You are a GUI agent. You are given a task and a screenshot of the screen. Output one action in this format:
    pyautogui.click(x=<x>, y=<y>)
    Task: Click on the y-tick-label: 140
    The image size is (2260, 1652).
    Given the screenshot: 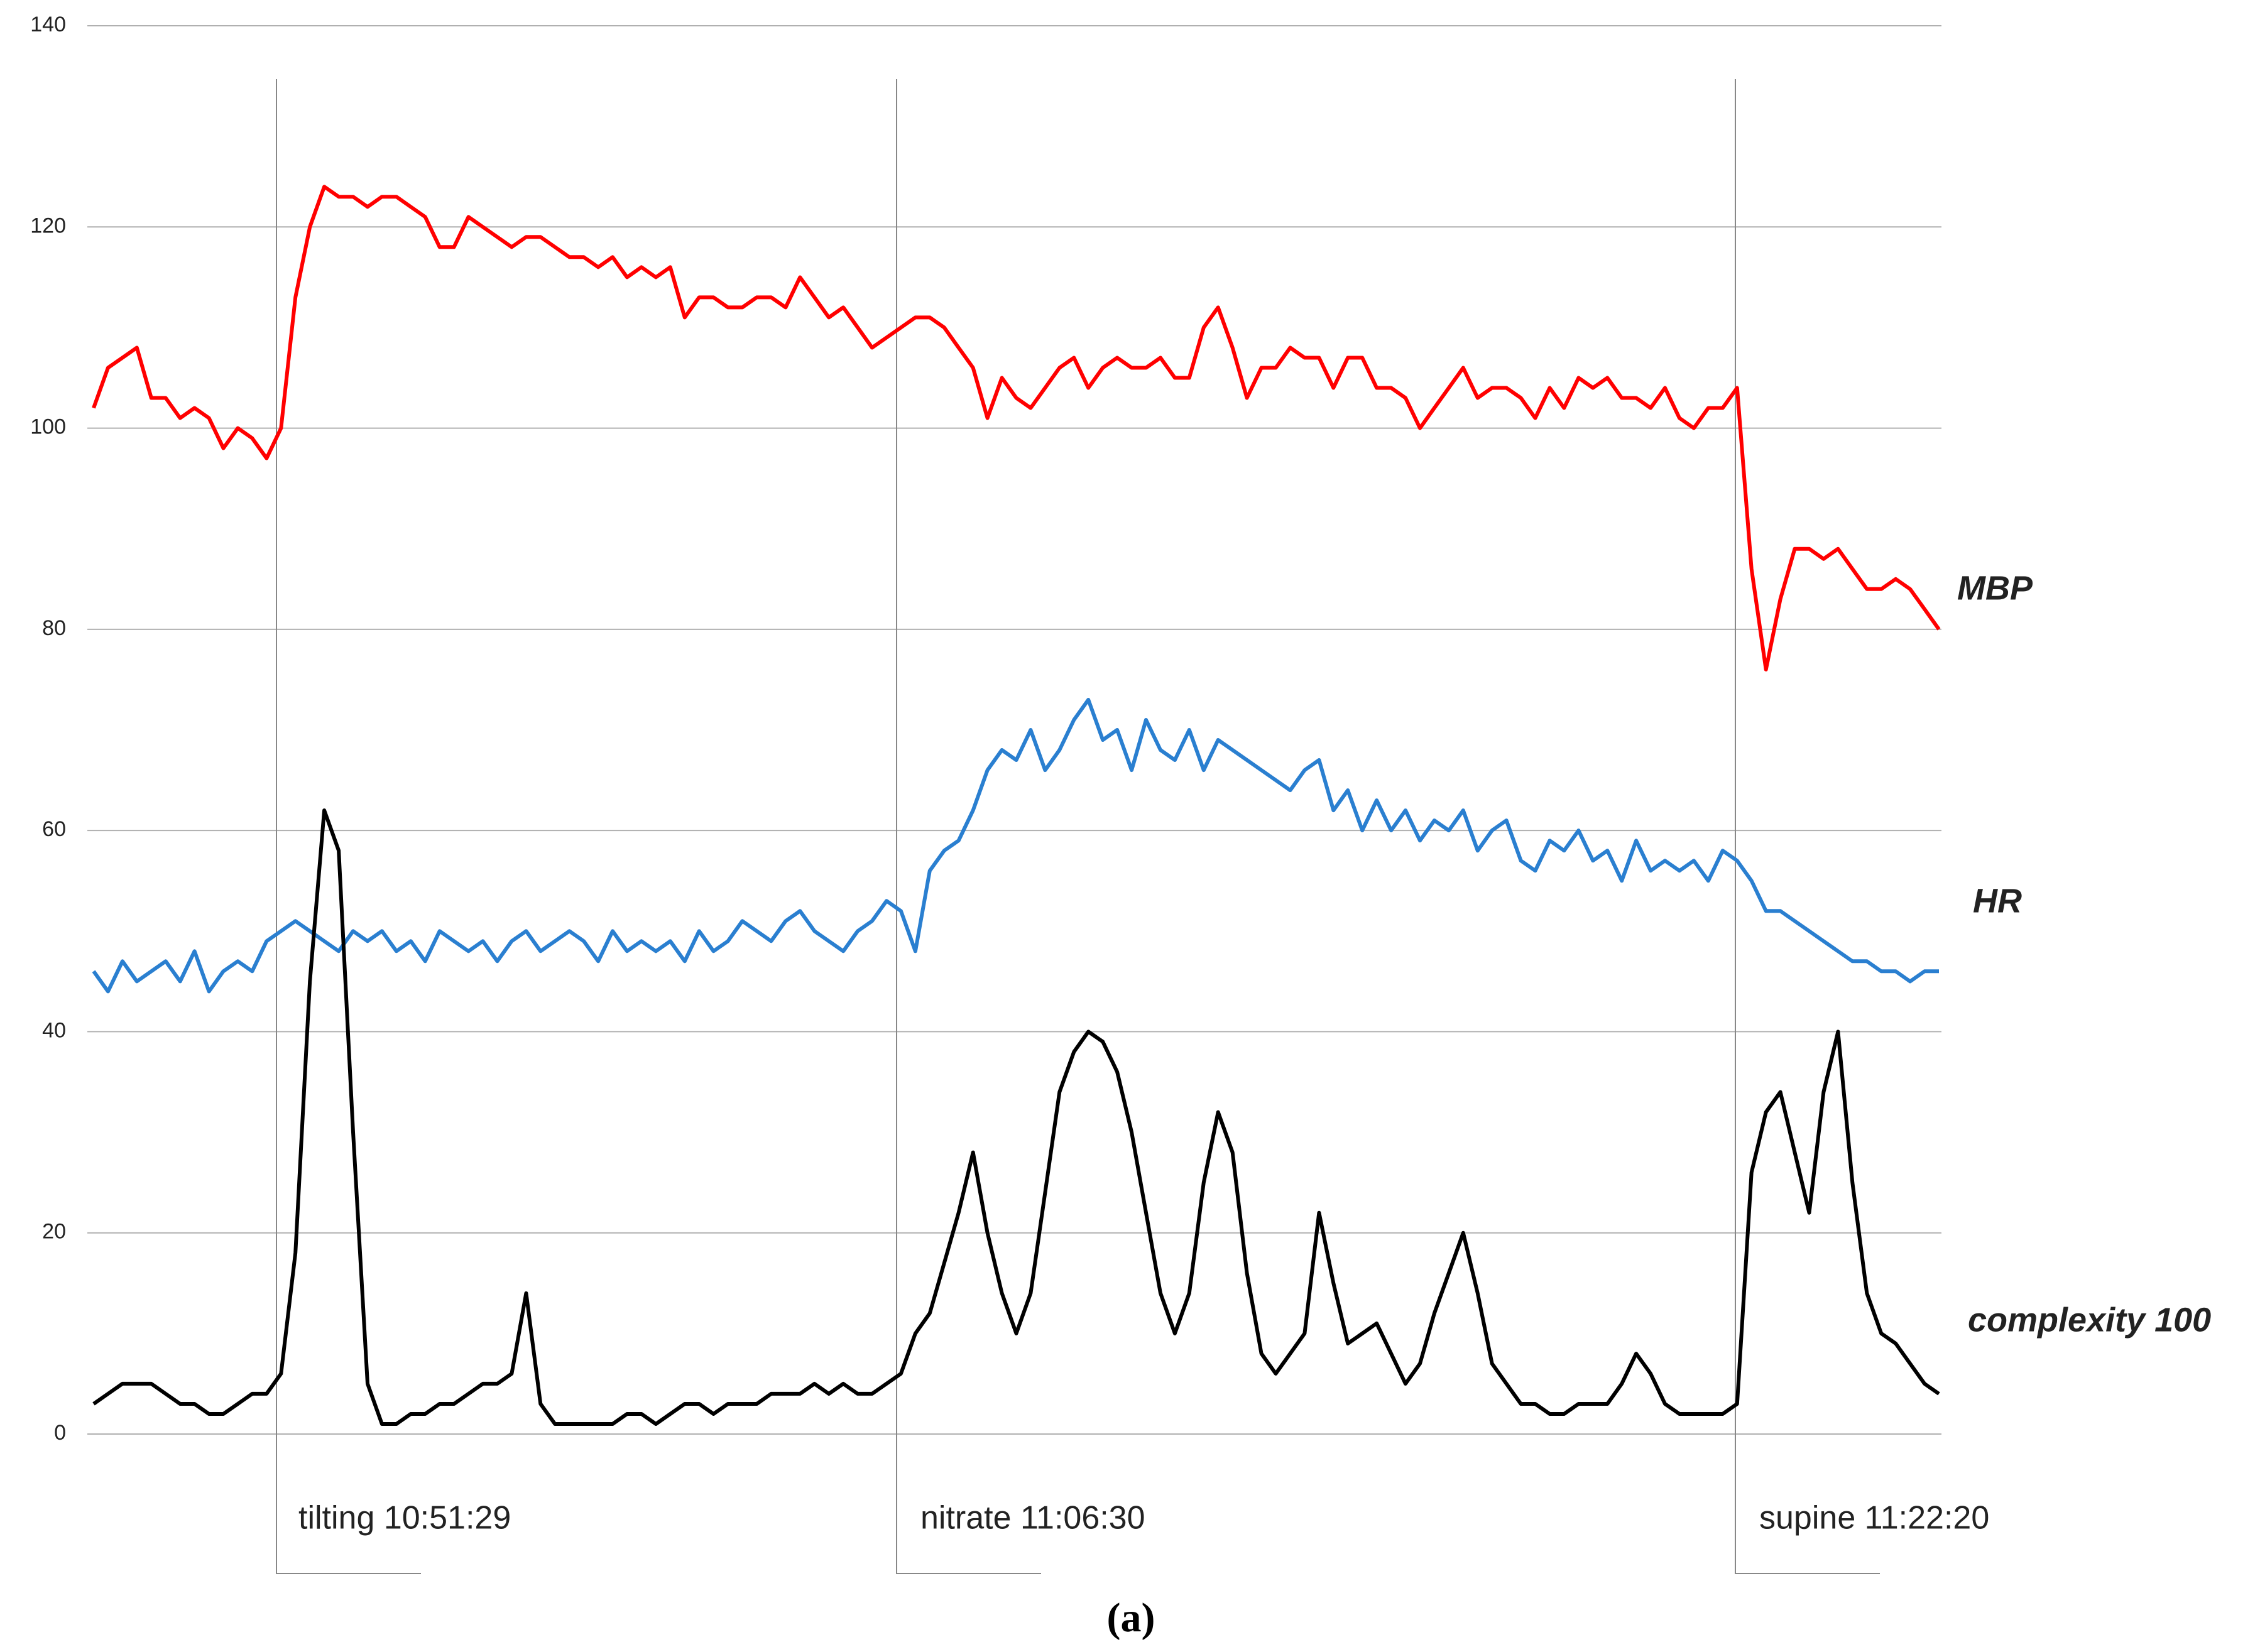 What is the action you would take?
    pyautogui.click(x=48, y=24)
    